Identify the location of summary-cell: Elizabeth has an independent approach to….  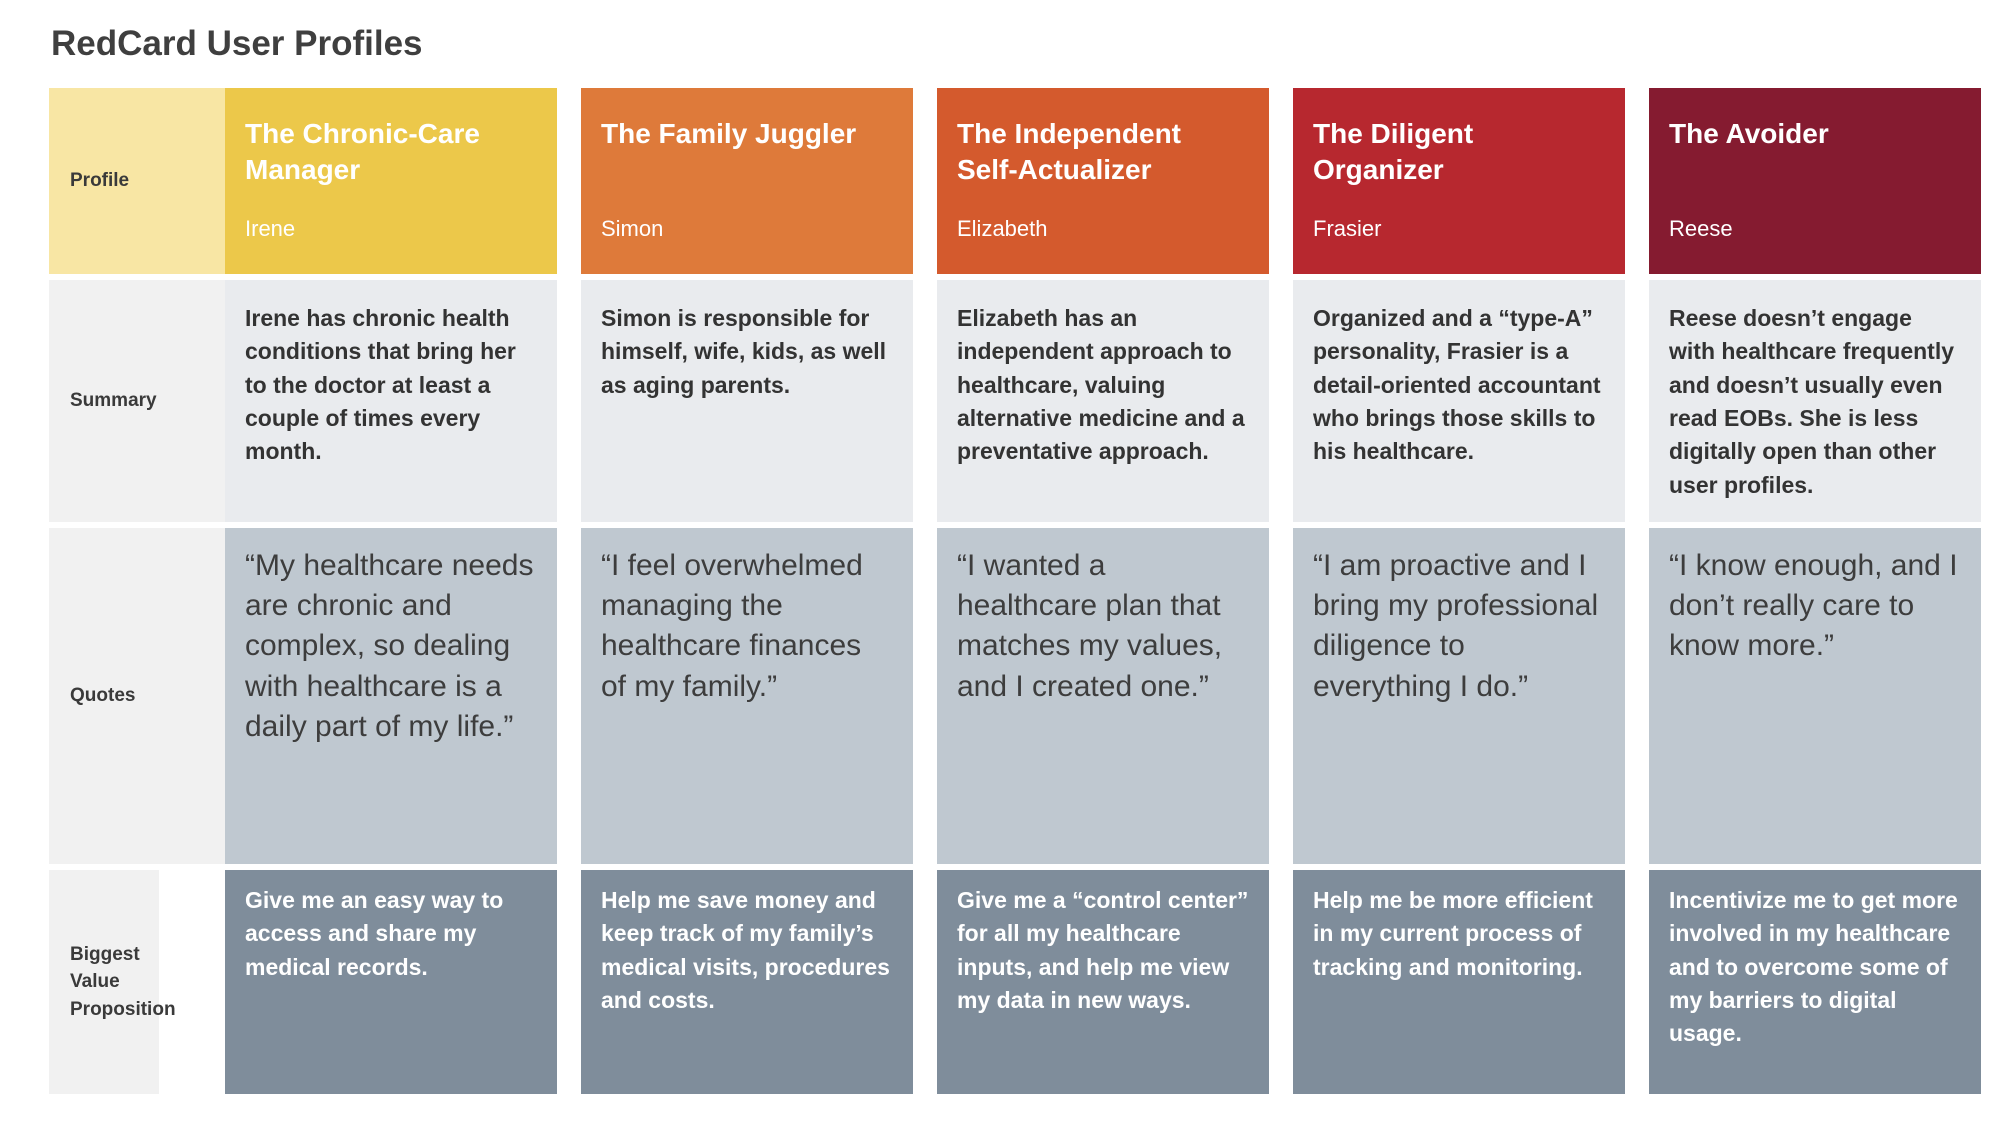
(1103, 401).